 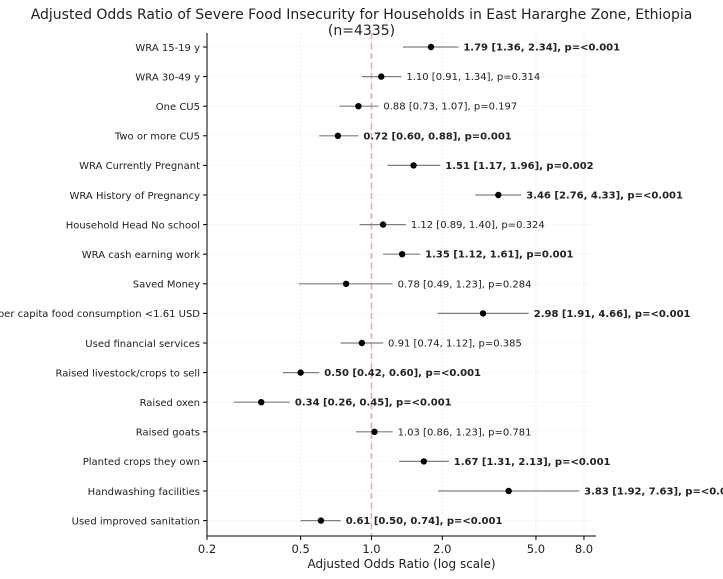 What do you see at coordinates (167, 77) in the screenshot?
I see `row-label: WRA 30-49 y` at bounding box center [167, 77].